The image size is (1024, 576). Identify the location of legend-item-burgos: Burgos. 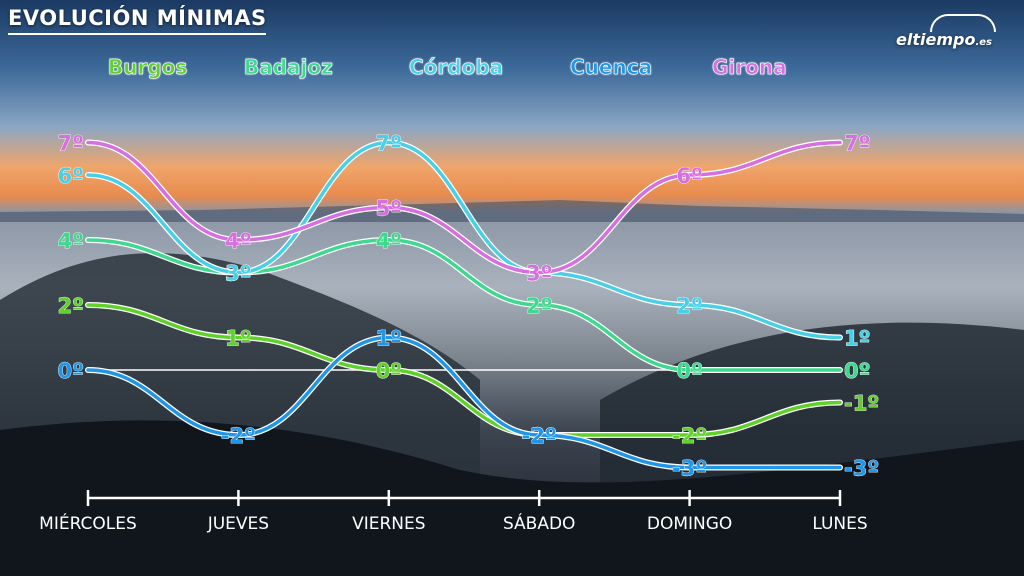
(148, 67).